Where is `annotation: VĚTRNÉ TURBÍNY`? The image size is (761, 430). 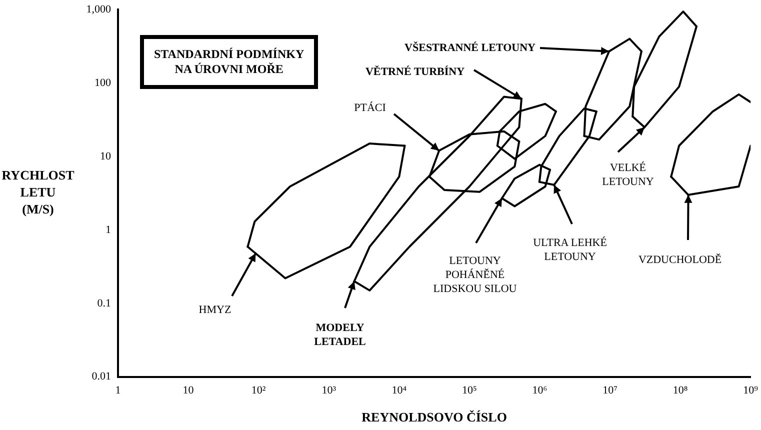
annotation: VĚTRNÉ TURBÍNY is located at coordinates (415, 72).